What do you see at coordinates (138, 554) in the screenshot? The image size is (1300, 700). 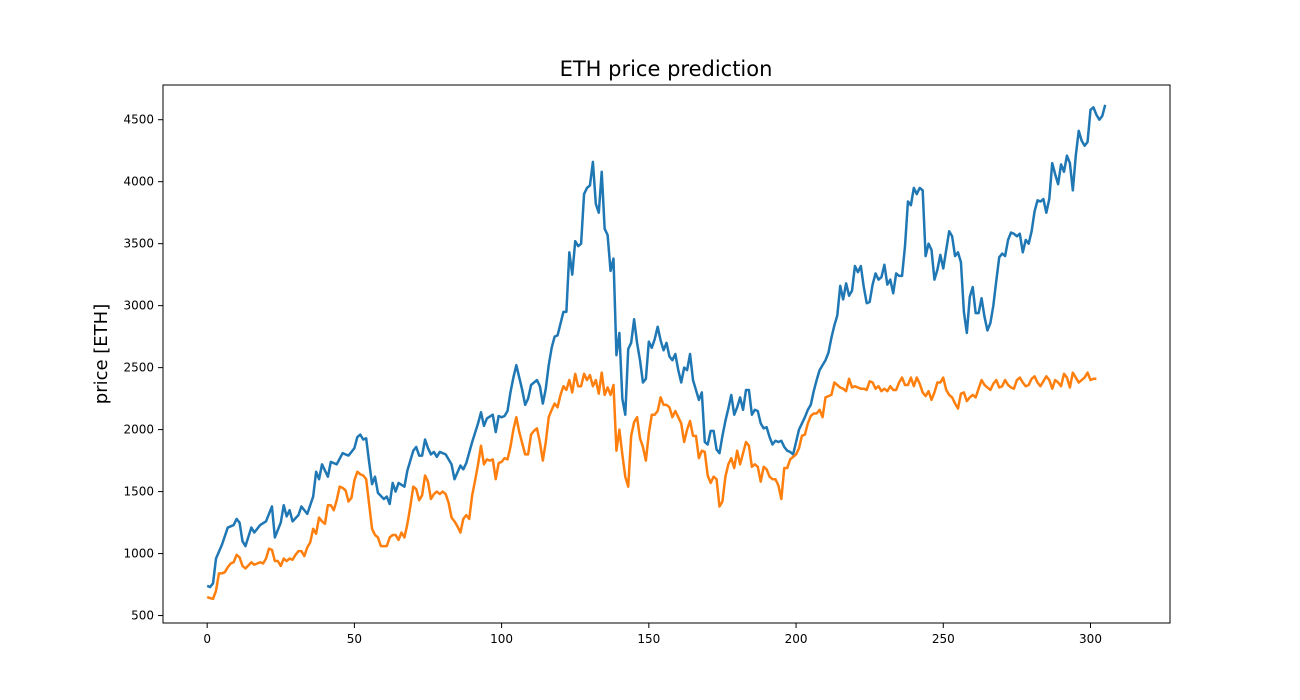 I see `y-tick-label: 1000` at bounding box center [138, 554].